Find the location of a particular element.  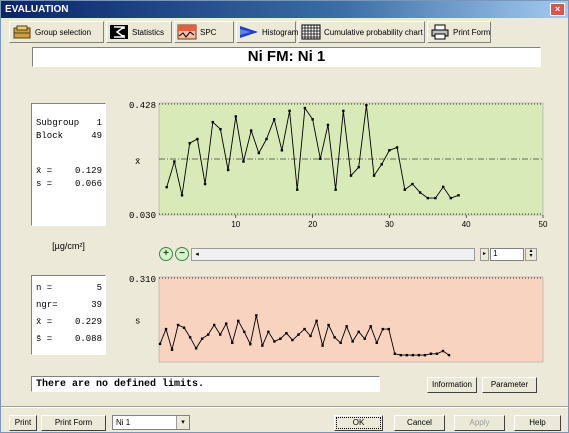

chart-navigation: + − ◂ ▸ 1 ▴ ▾ is located at coordinates (350, 254).